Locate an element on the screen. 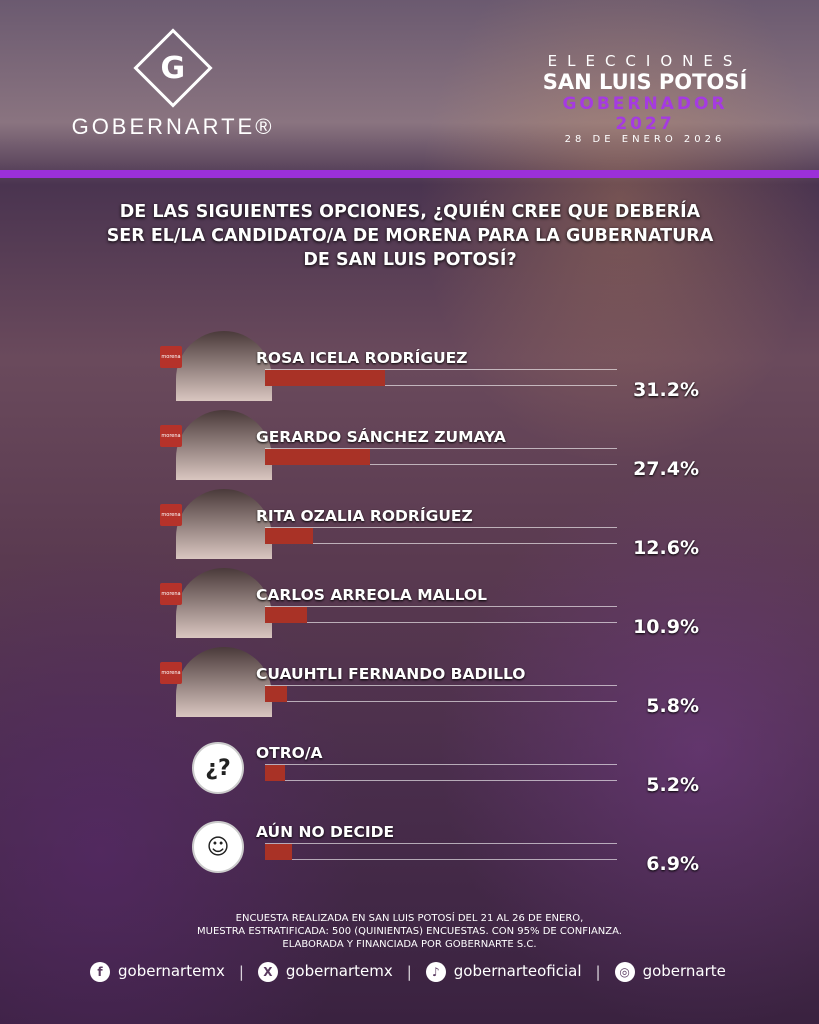 This screenshot has width=819, height=1024. bar-value-label: 6.9% is located at coordinates (672, 864).